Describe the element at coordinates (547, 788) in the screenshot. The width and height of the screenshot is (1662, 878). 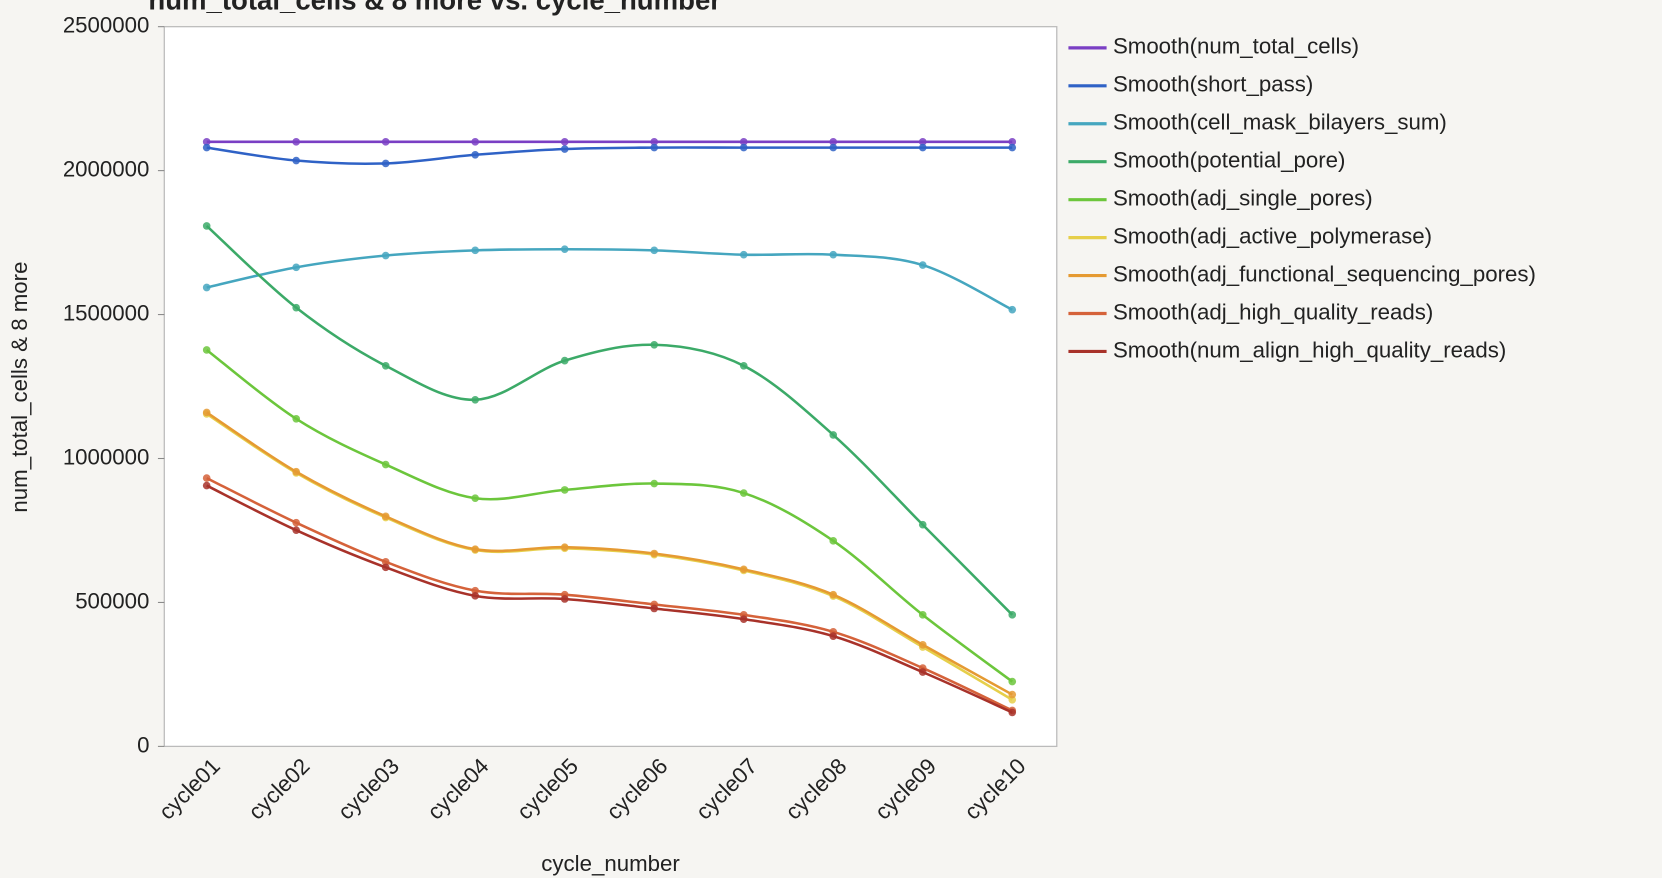
I see `x-tick-label: cycle05` at that location.